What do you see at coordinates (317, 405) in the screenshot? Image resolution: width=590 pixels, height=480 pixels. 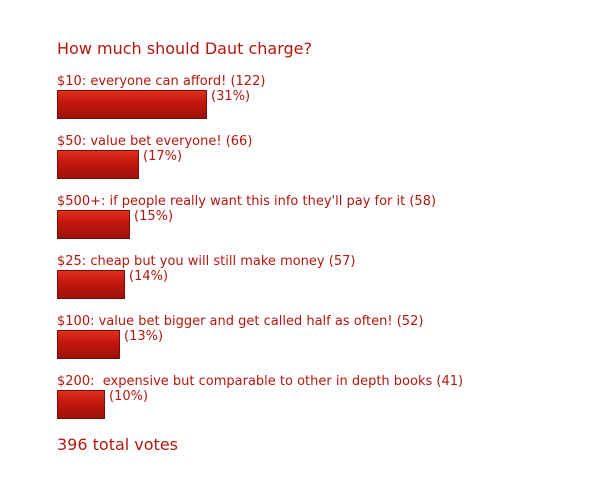 I see `bar-row: (10%)` at bounding box center [317, 405].